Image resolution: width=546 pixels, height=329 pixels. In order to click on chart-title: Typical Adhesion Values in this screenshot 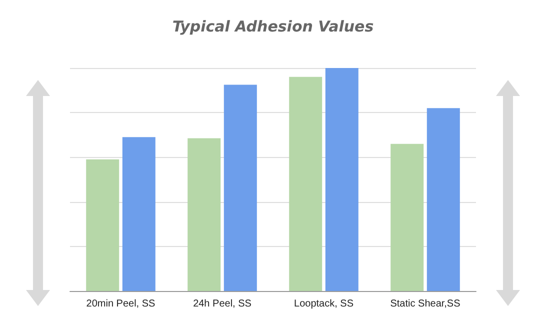, I will do `click(273, 27)`.